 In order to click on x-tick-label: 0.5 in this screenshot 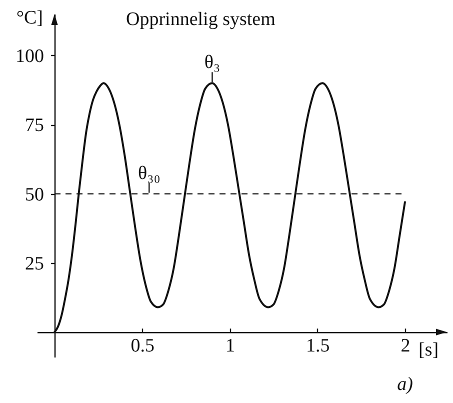, I will do `click(142, 346)`.